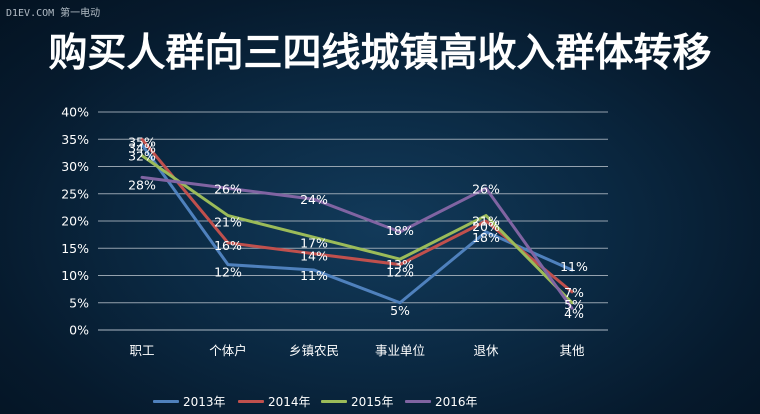 This screenshot has height=414, width=760. I want to click on data-label: 4%, so click(574, 313).